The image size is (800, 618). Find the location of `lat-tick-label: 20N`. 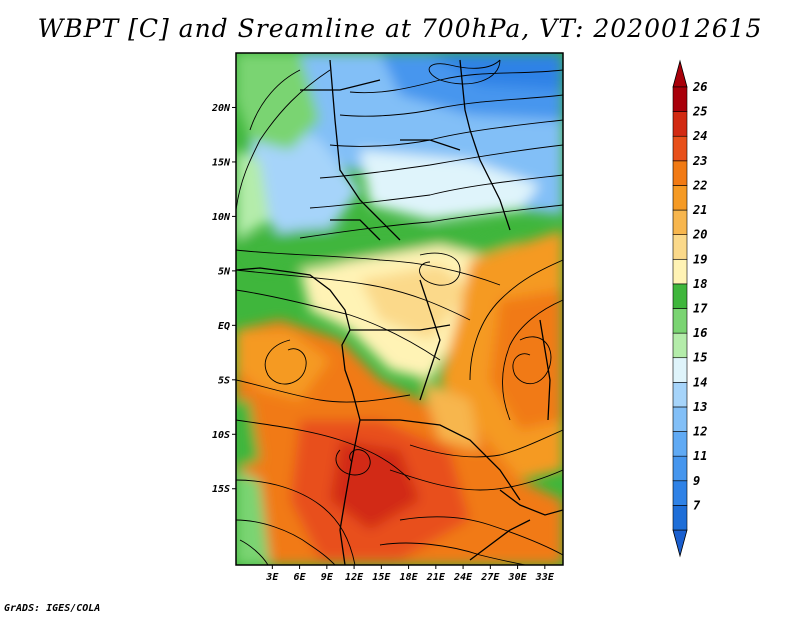

lat-tick-label: 20N is located at coordinates (221, 108).